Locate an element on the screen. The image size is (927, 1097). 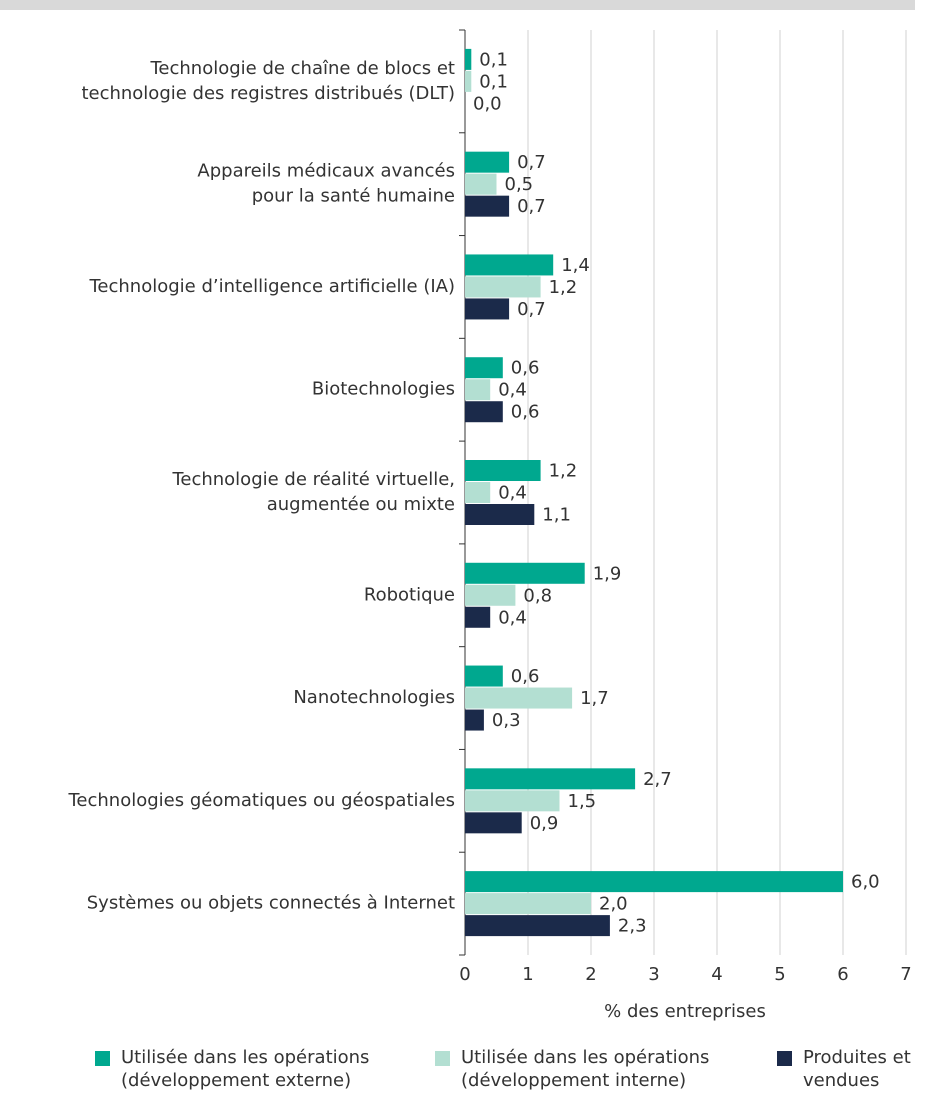
x-tick-label: 2 is located at coordinates (590, 974).